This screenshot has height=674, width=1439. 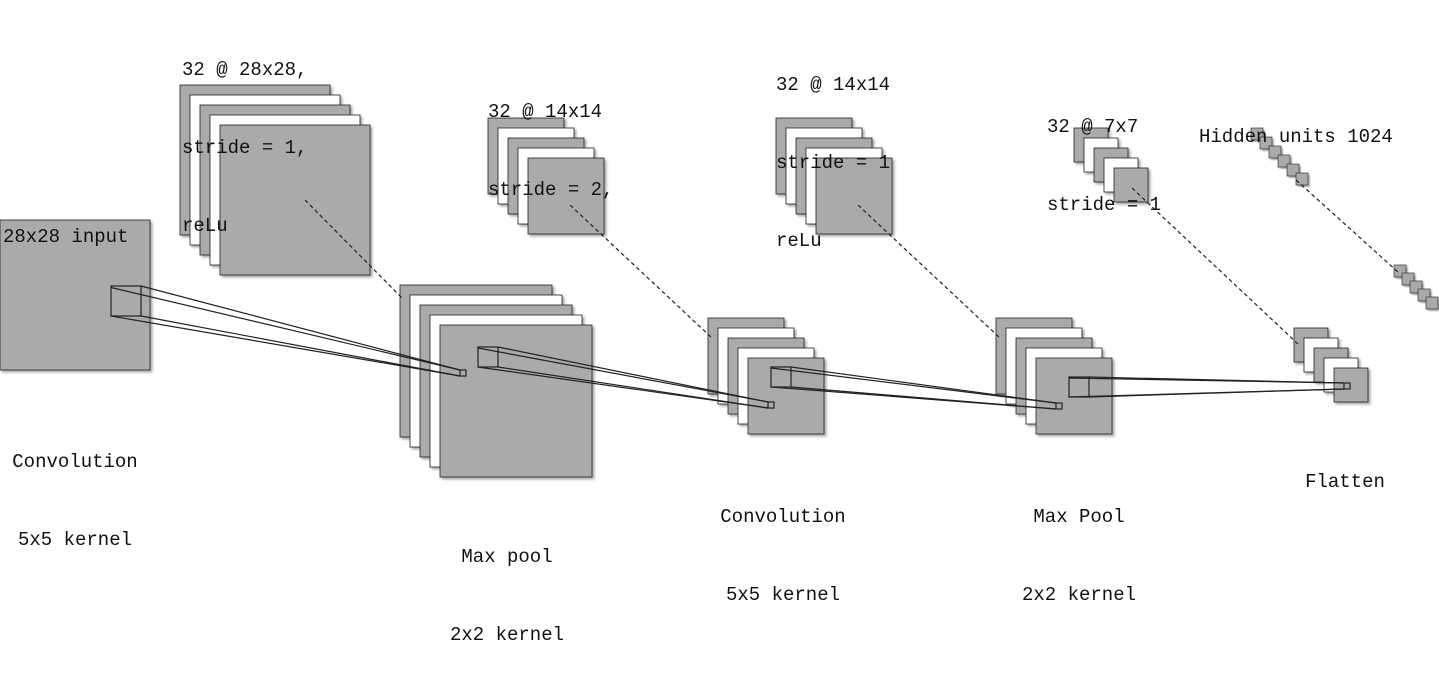 I want to click on flatten-input-stack-sheet, so click(x=1351, y=385).